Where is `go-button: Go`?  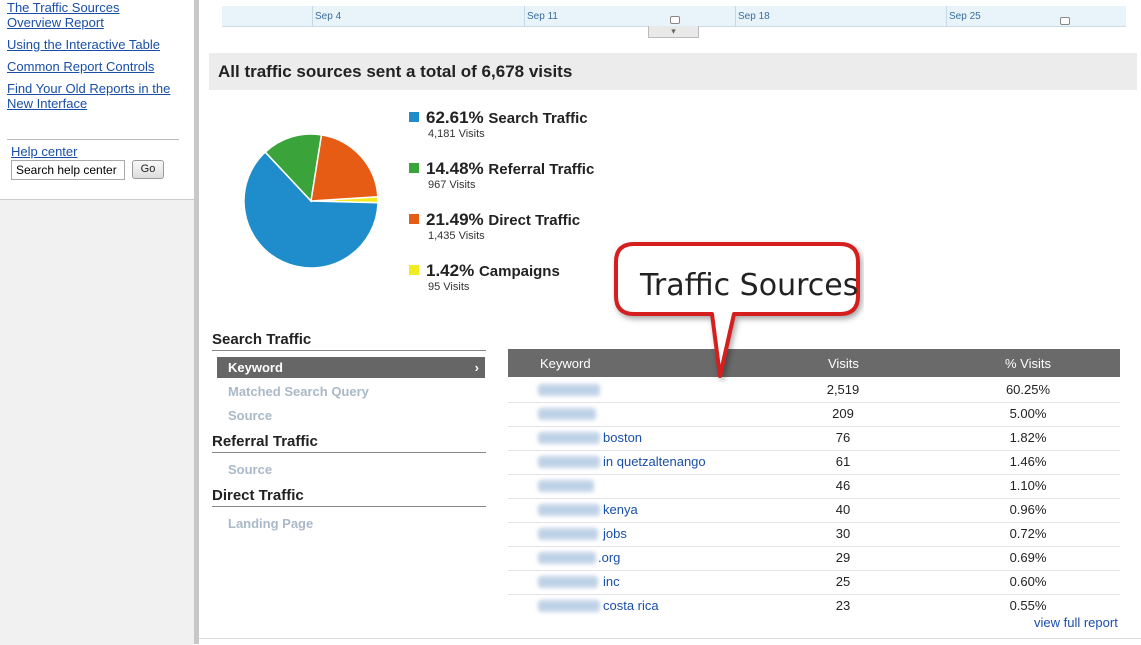 go-button: Go is located at coordinates (148, 169).